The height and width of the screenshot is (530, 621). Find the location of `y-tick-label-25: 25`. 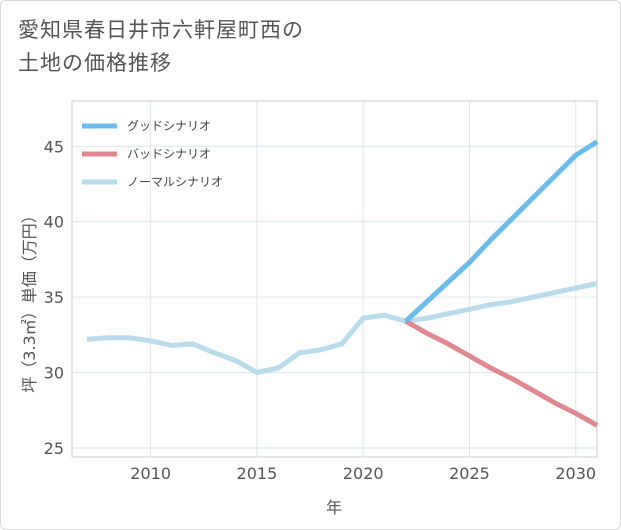

y-tick-label-25: 25 is located at coordinates (54, 448).